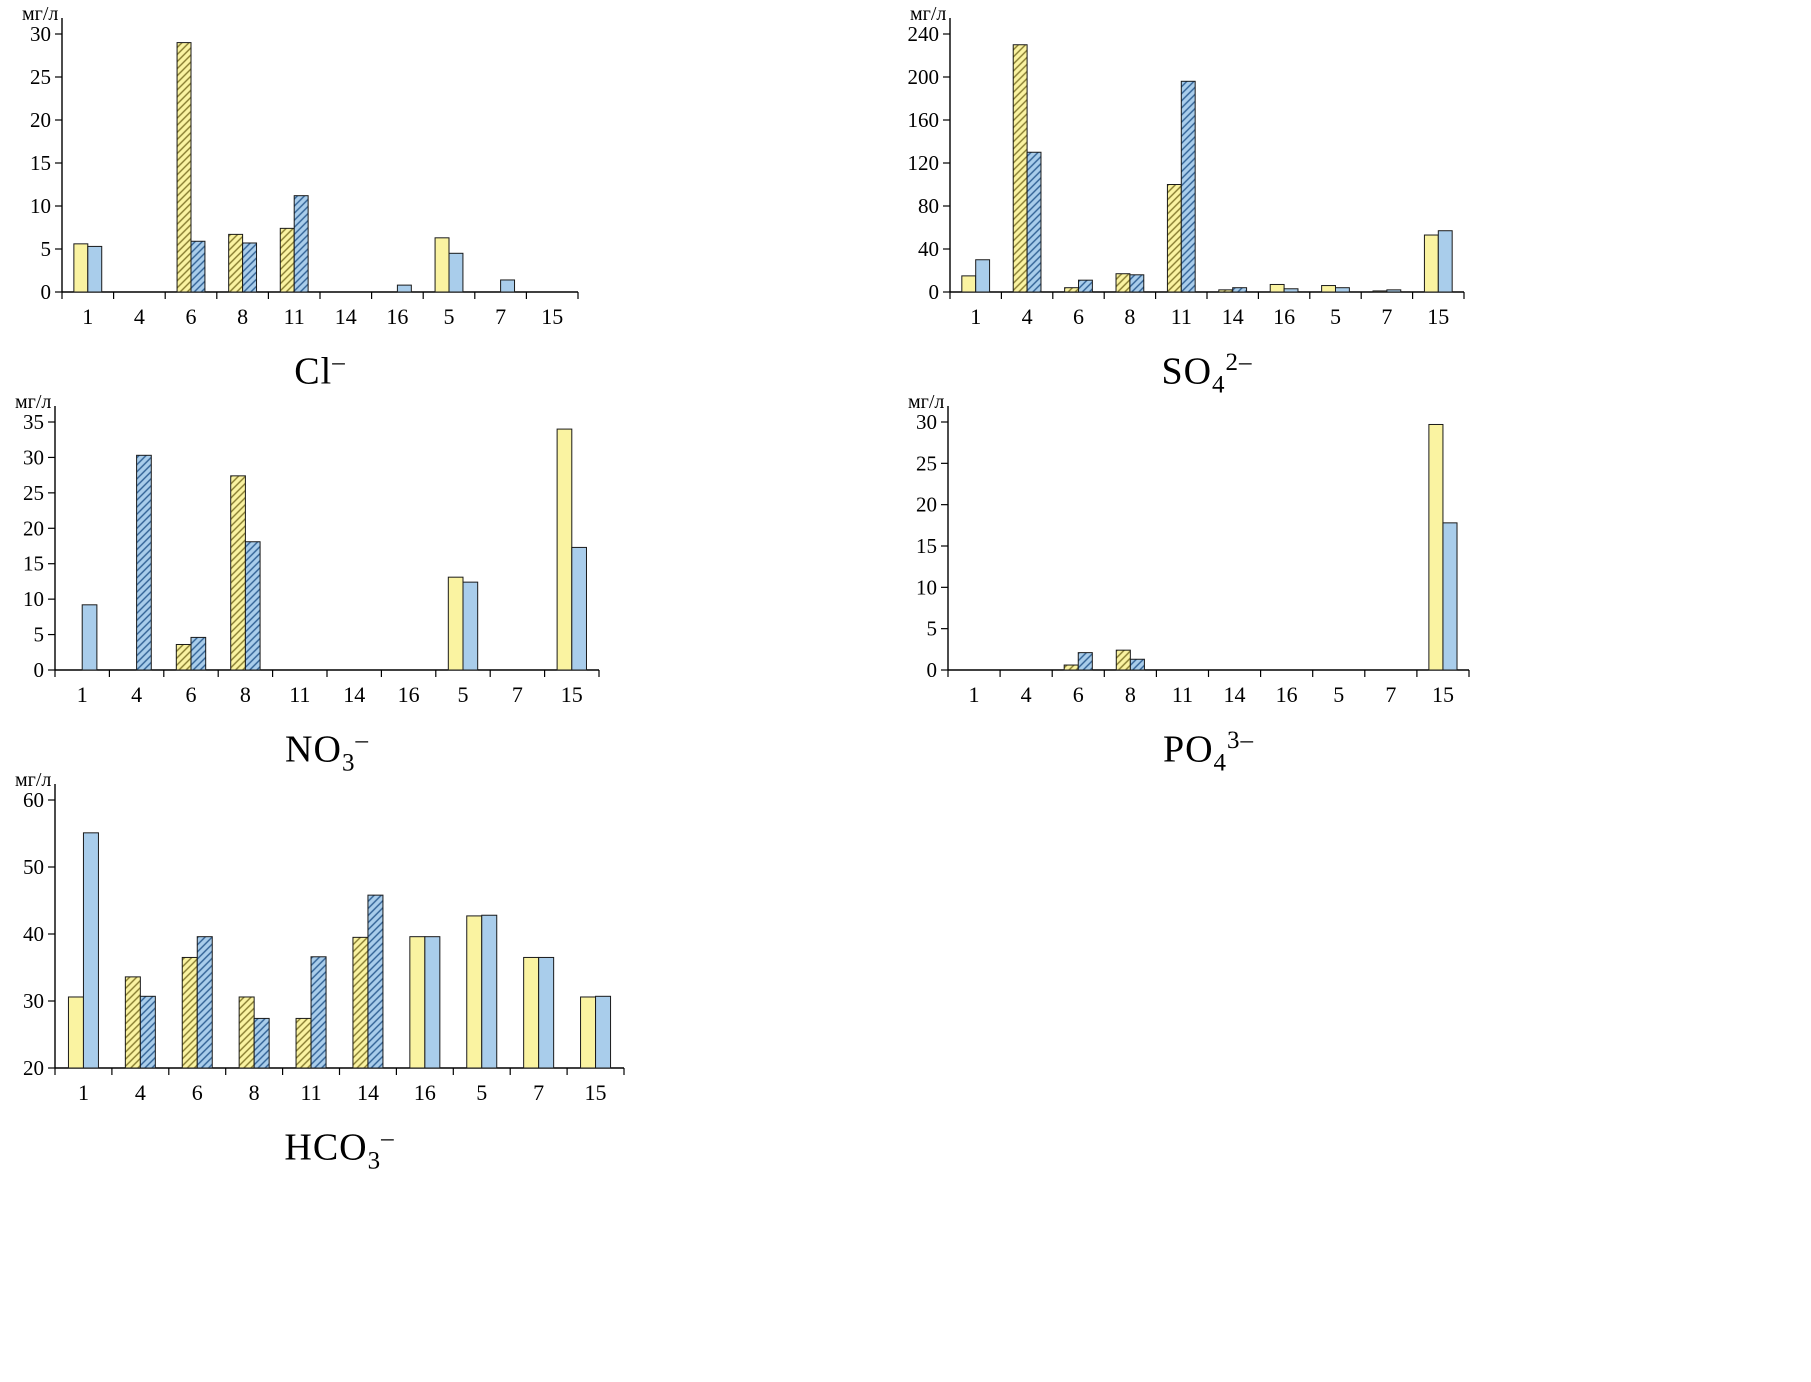 This screenshot has height=1382, width=1811. Describe the element at coordinates (252, 606) in the screenshot. I see `bar-no3-cat8-series-2-blue` at that location.